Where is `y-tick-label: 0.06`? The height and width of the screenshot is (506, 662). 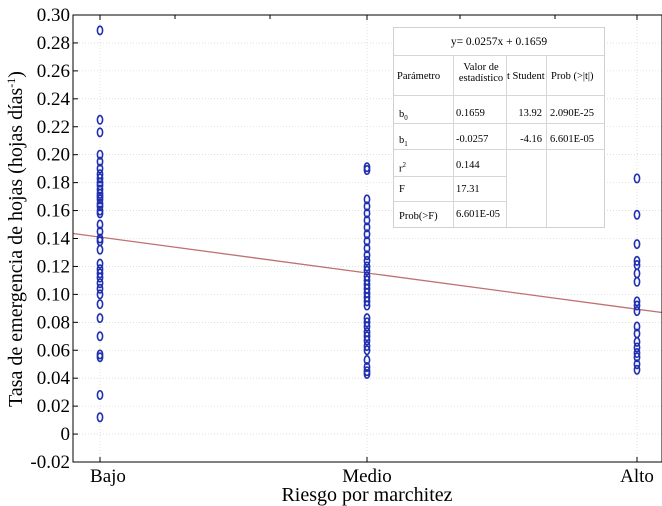 y-tick-label: 0.06 is located at coordinates (53, 350).